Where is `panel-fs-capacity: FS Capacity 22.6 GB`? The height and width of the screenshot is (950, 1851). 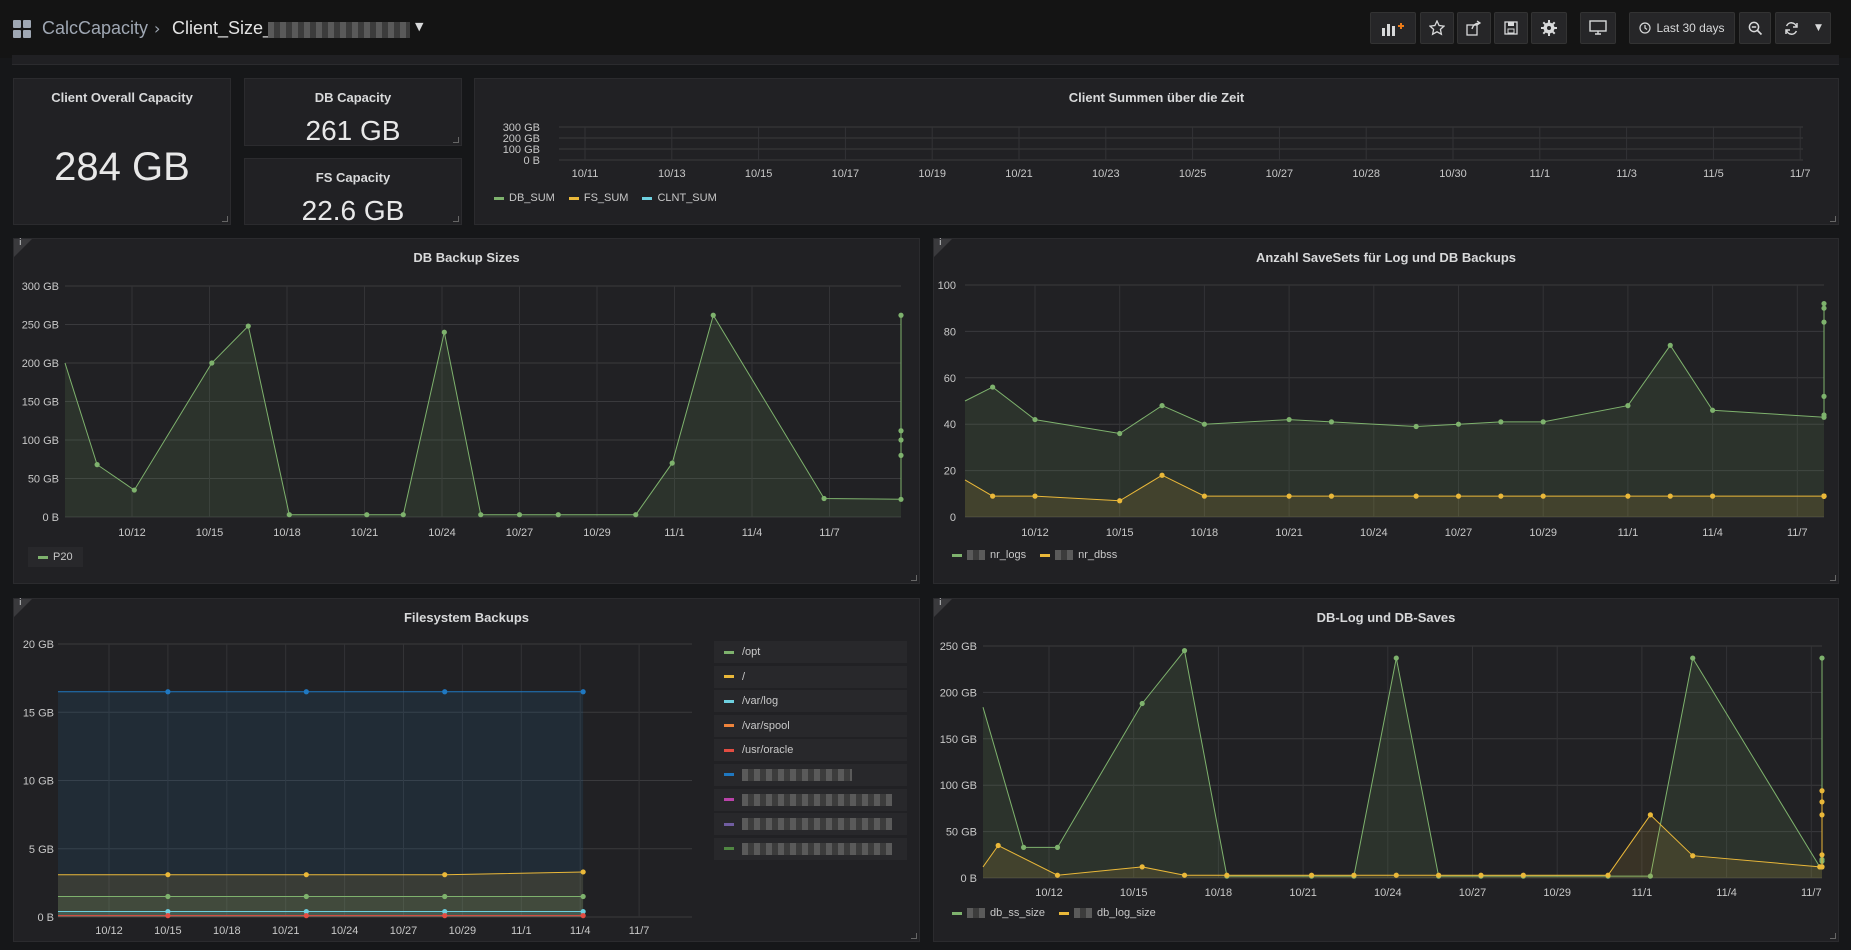 panel-fs-capacity: FS Capacity 22.6 GB is located at coordinates (353, 192).